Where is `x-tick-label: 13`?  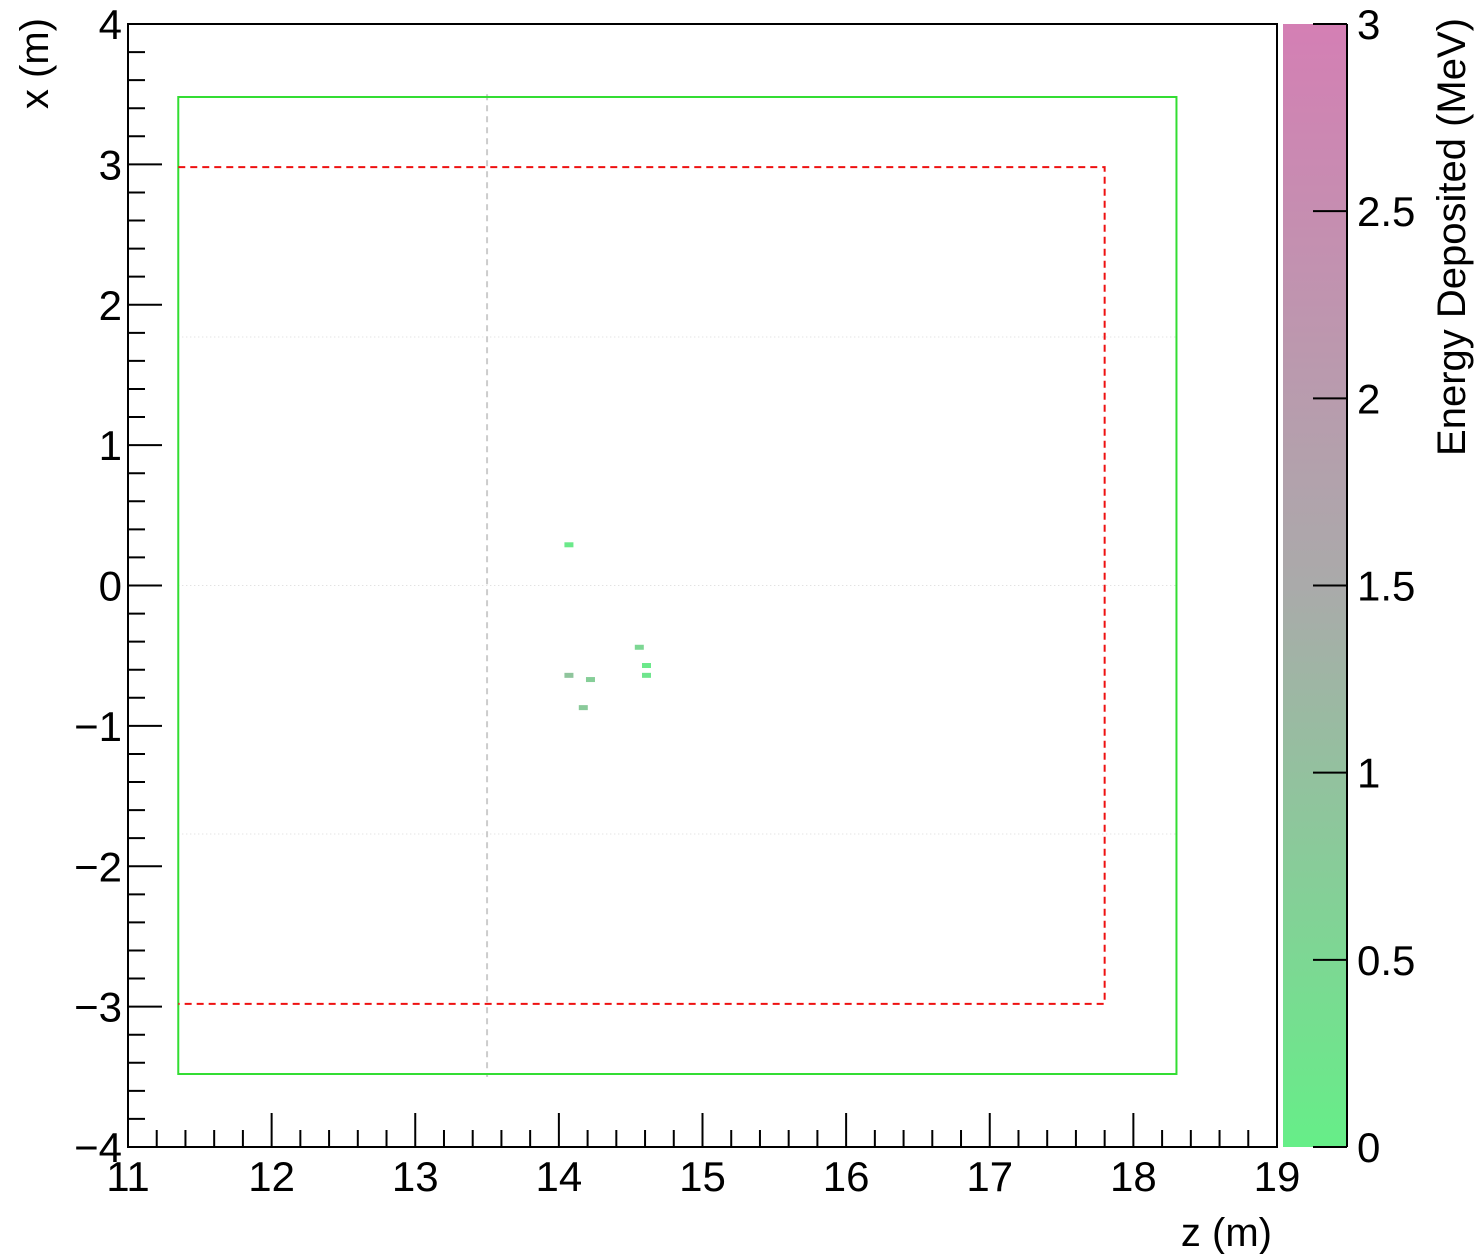
x-tick-label: 13 is located at coordinates (415, 1176).